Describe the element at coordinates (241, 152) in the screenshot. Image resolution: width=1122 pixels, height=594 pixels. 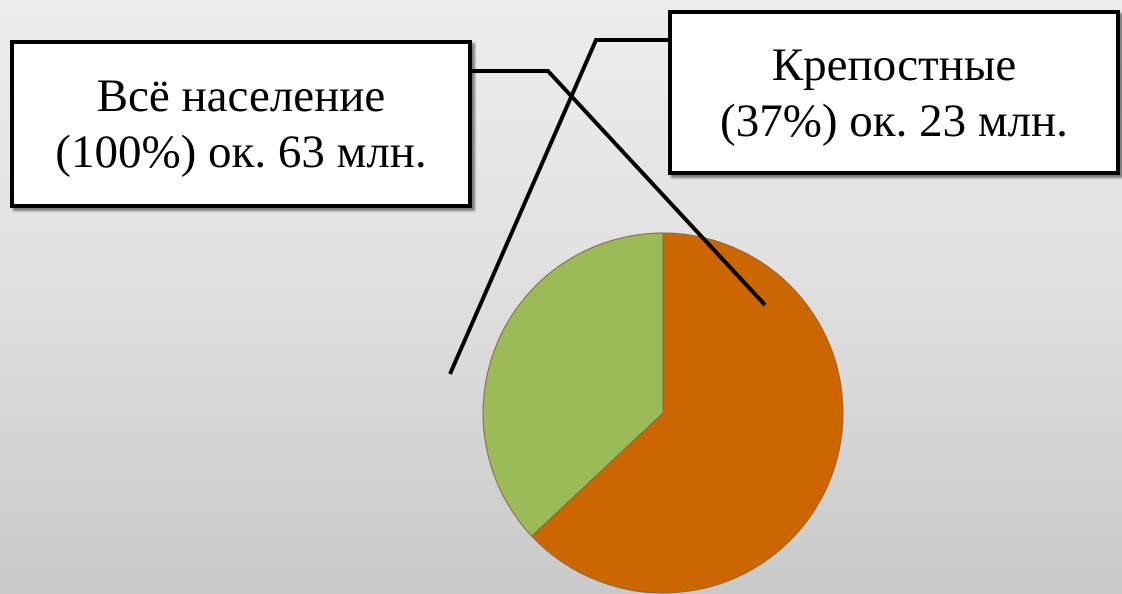
I see `callout-all-population-line2: (100%) ок. 63 млн.` at that location.